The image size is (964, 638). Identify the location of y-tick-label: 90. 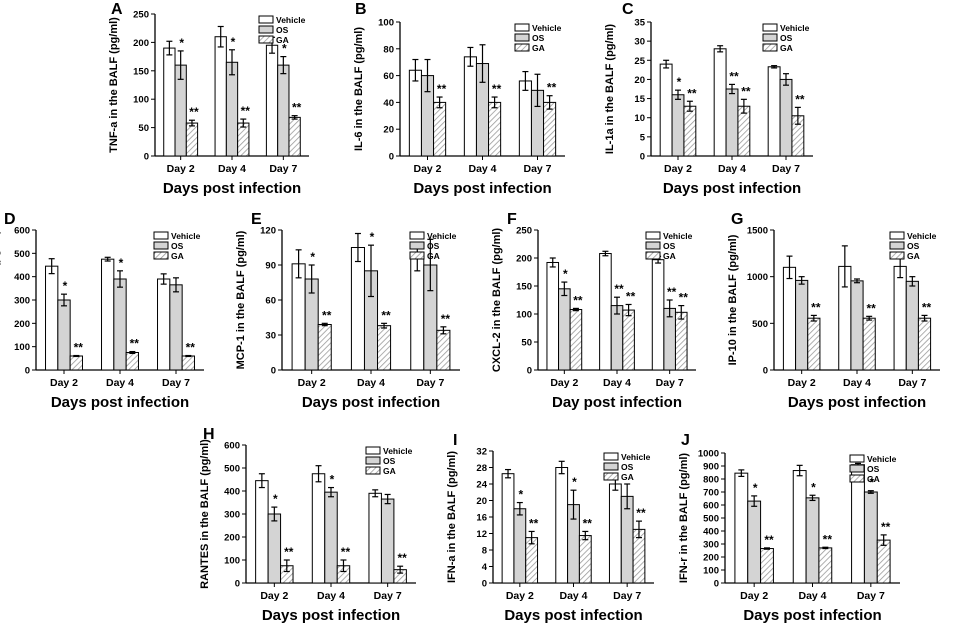
(270, 266).